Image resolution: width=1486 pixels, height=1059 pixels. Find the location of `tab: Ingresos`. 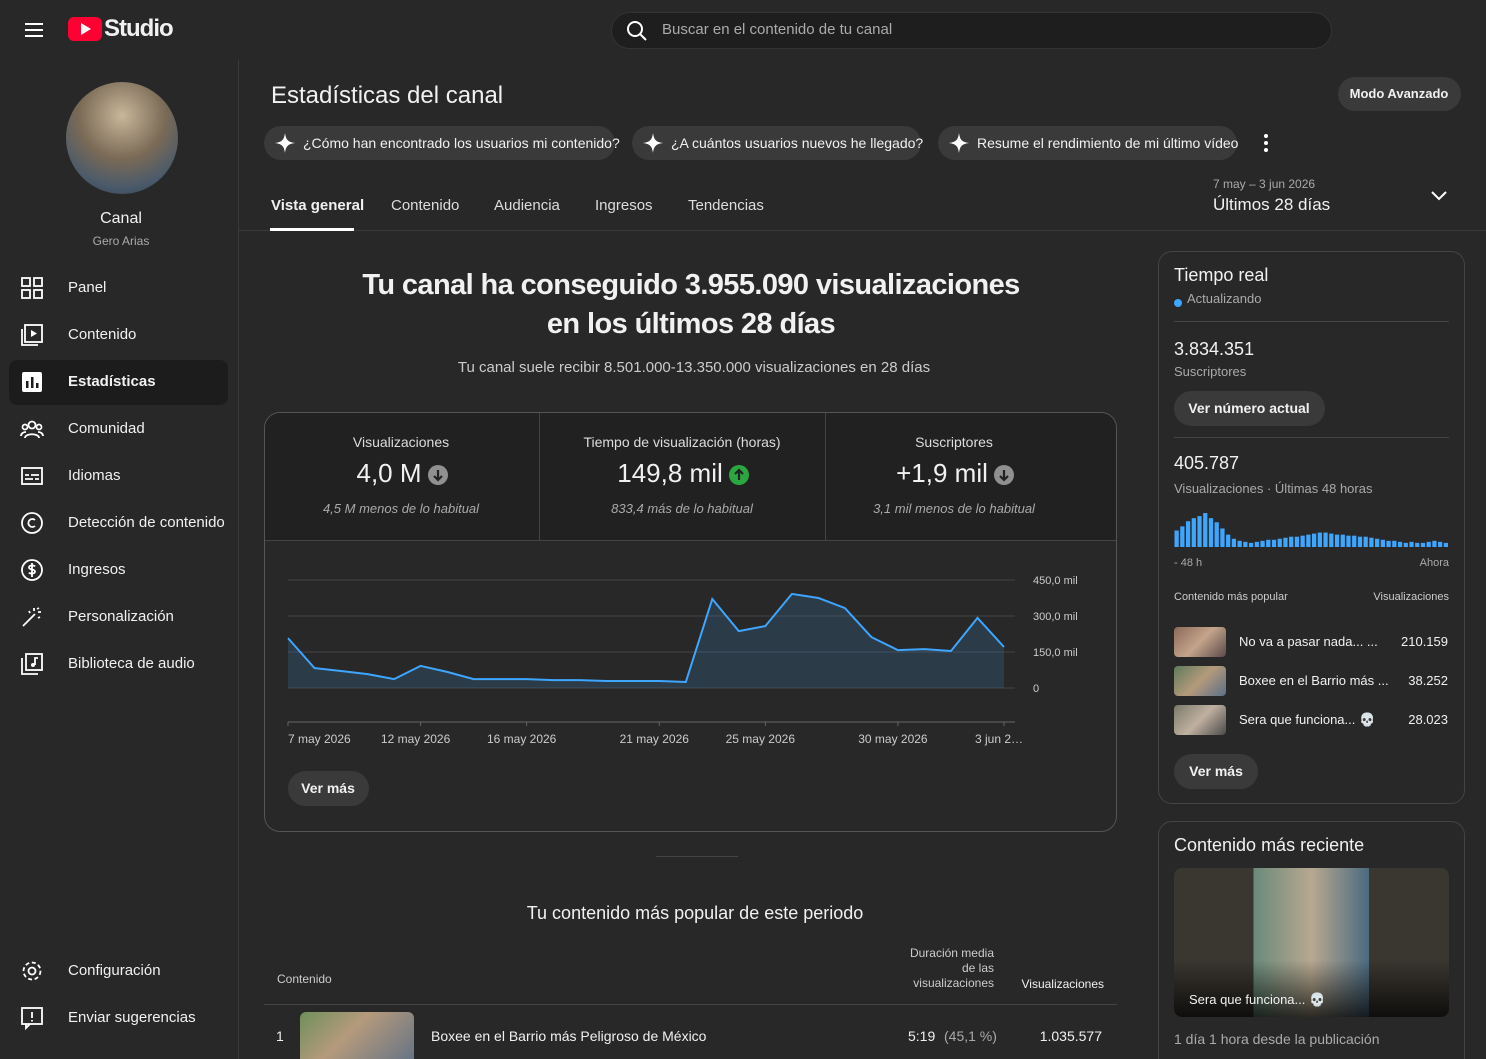

tab: Ingresos is located at coordinates (624, 205).